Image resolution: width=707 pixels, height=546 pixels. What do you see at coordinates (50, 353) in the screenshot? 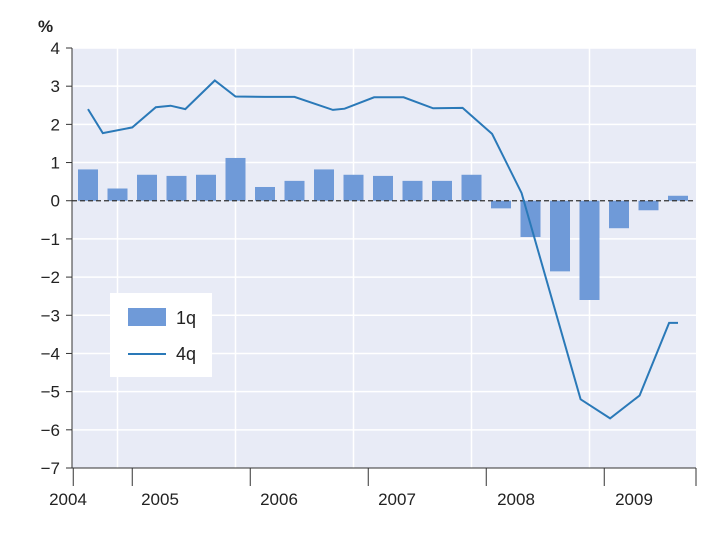
I see `y-tick-label: −4` at bounding box center [50, 353].